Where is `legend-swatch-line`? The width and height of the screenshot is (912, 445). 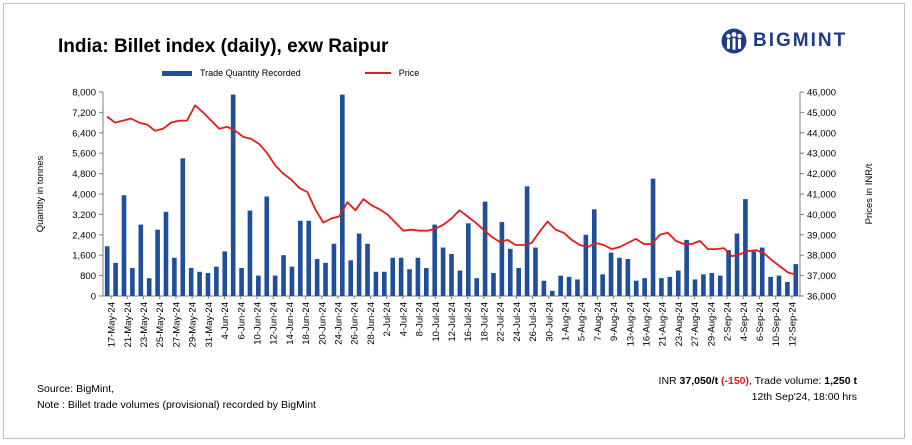
legend-swatch-line is located at coordinates (377, 73).